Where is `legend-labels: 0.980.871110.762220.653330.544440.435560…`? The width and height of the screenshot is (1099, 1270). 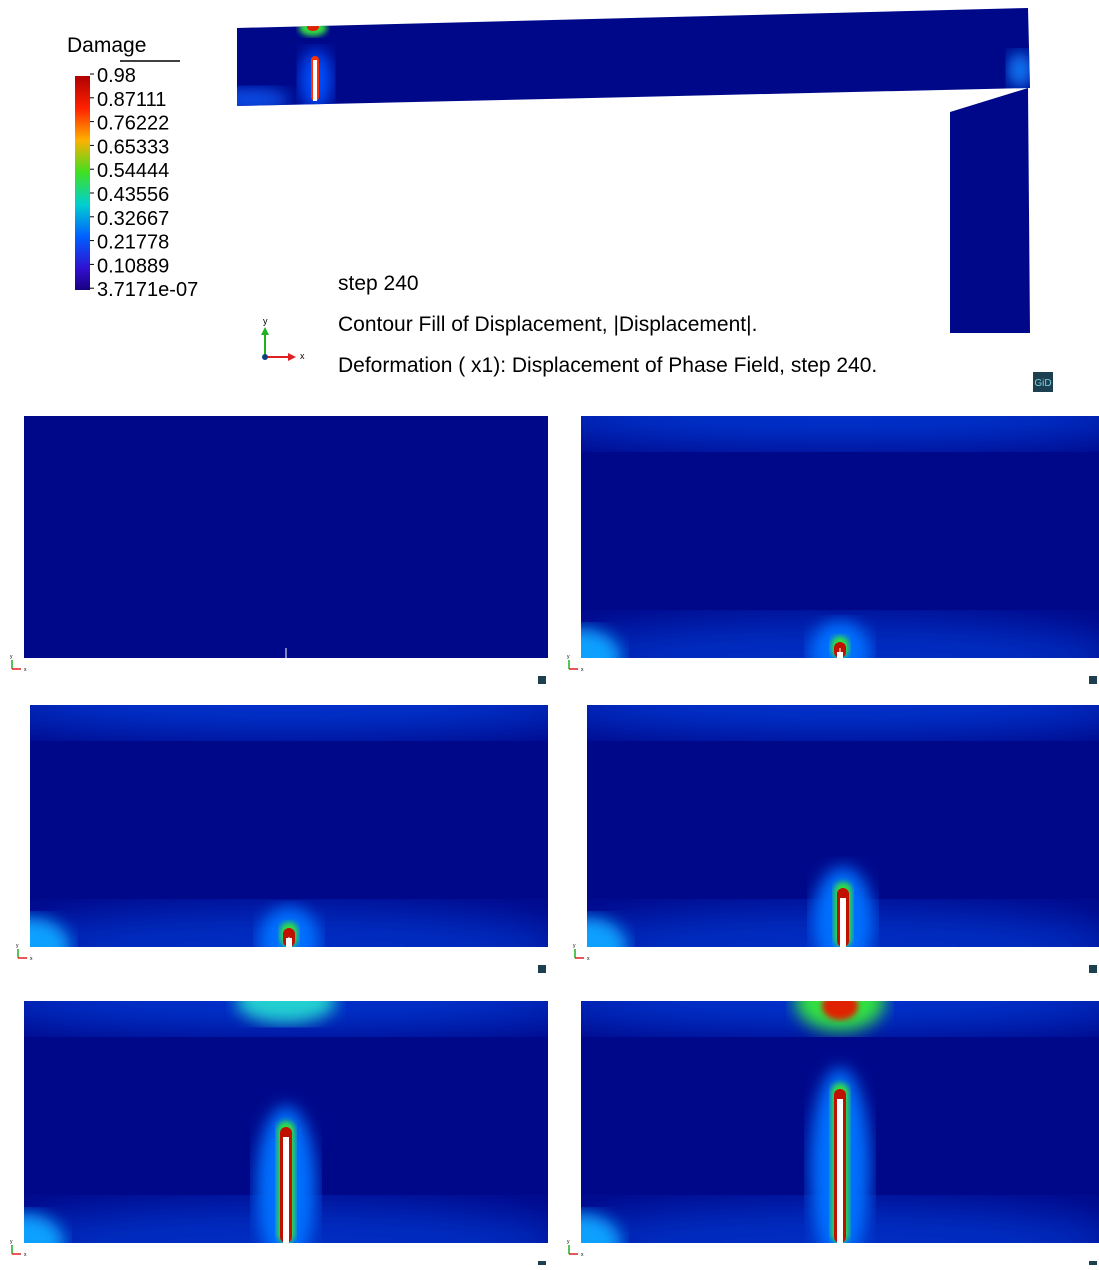 legend-labels: 0.980.871110.762220.653330.544440.435560… is located at coordinates (144, 183).